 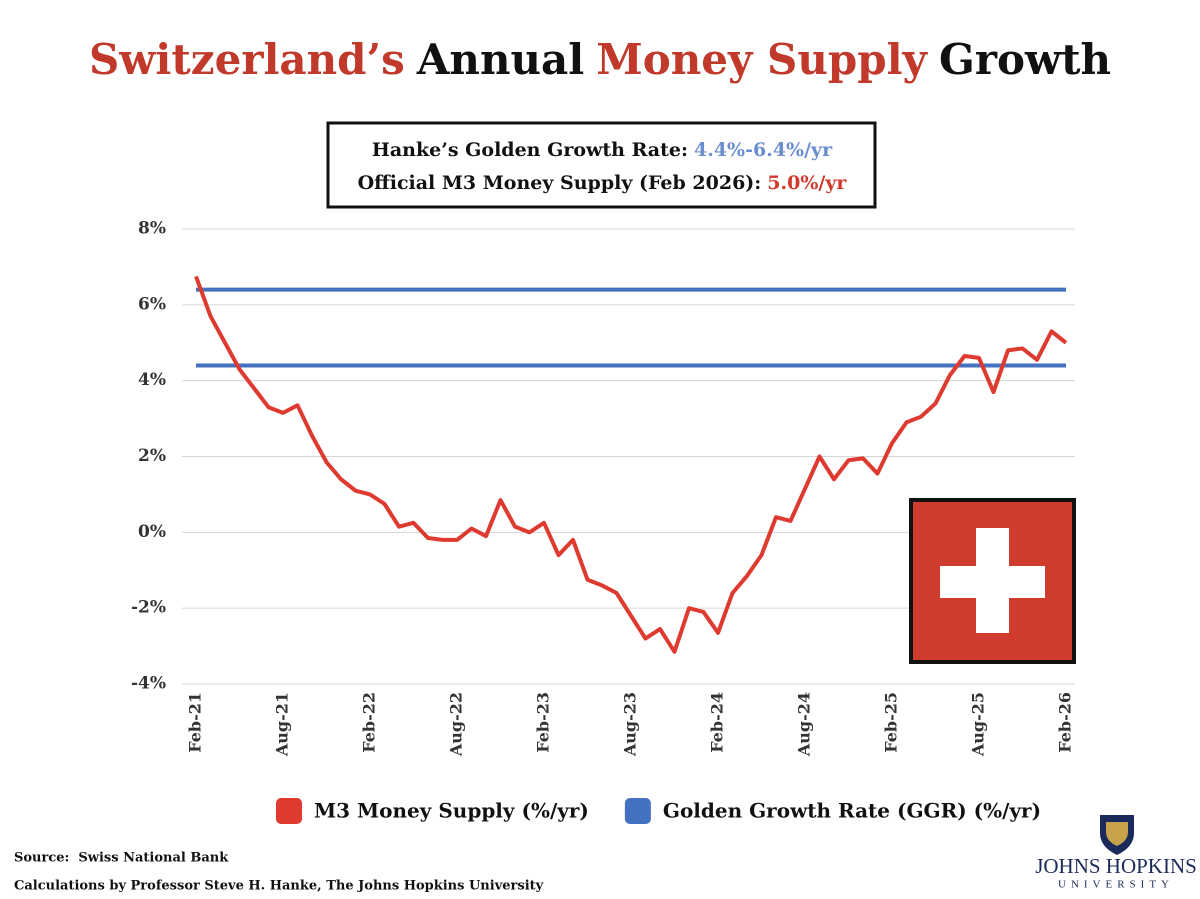 What do you see at coordinates (451, 811) in the screenshot?
I see `legend-label: M3 Money Supply (%/yr)` at bounding box center [451, 811].